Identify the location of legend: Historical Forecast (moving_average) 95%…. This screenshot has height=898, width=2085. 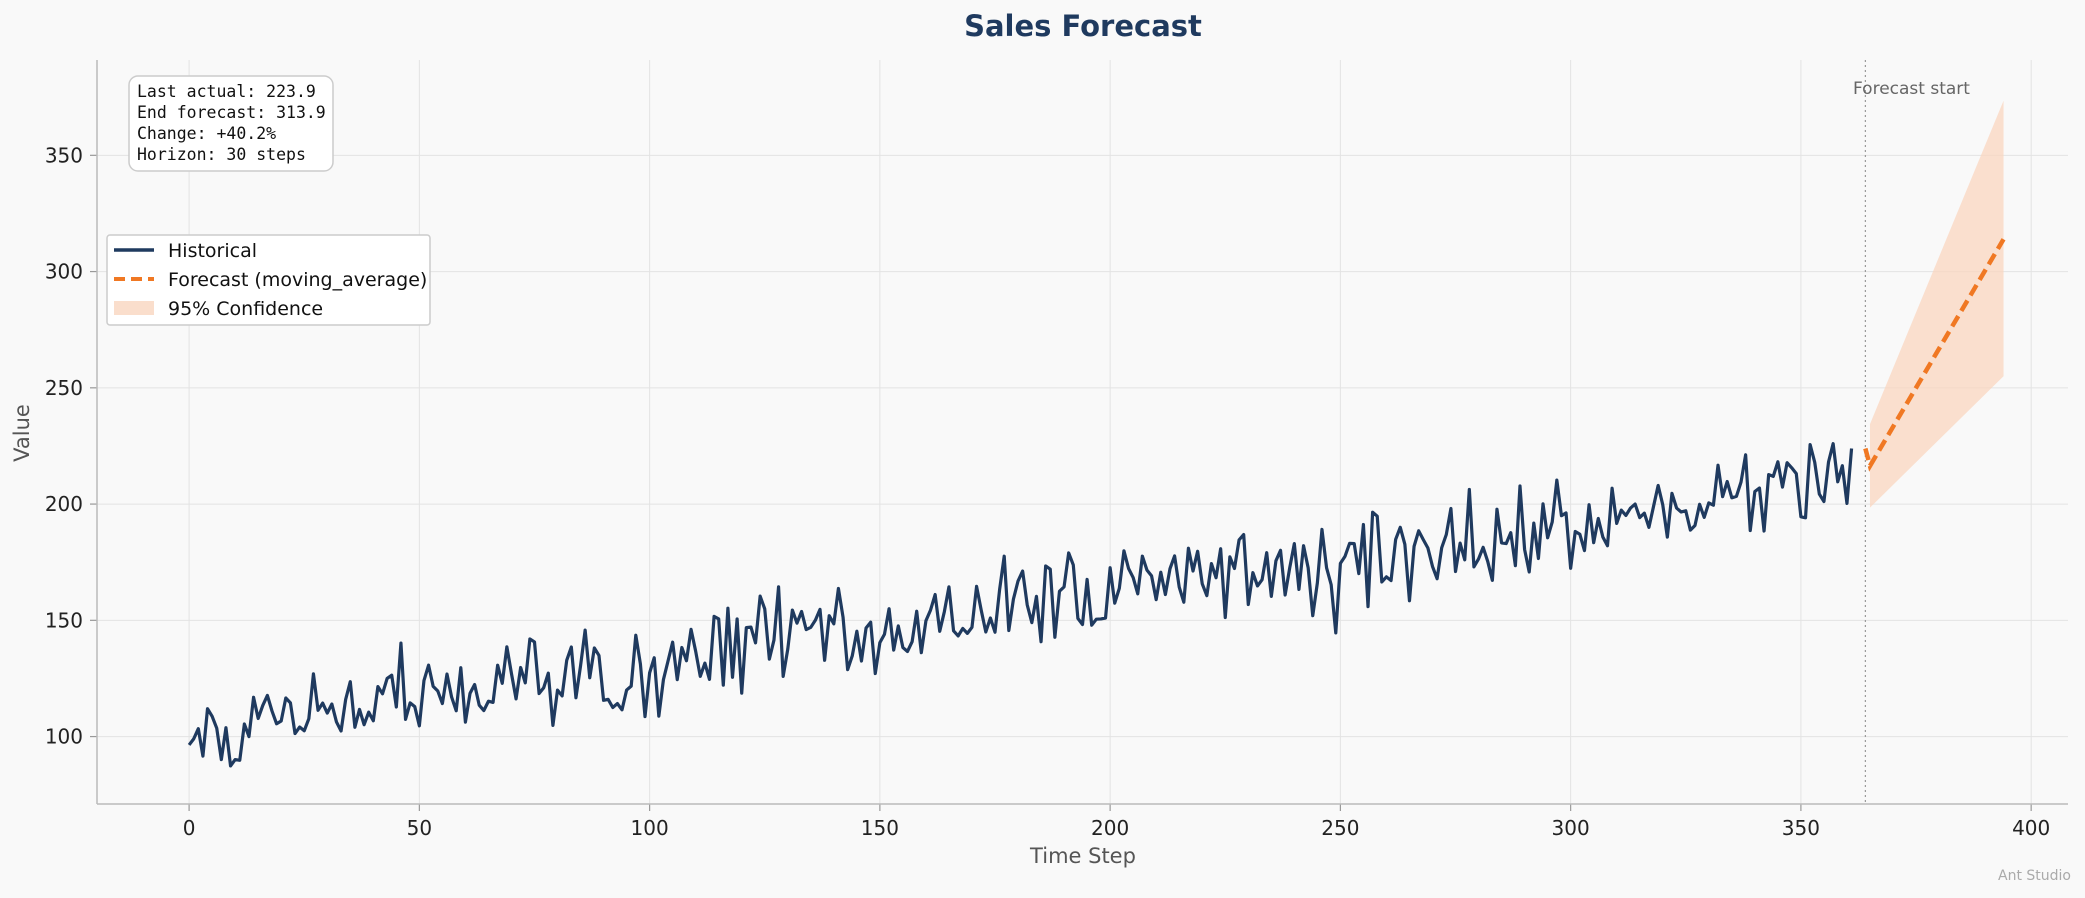
(268, 280).